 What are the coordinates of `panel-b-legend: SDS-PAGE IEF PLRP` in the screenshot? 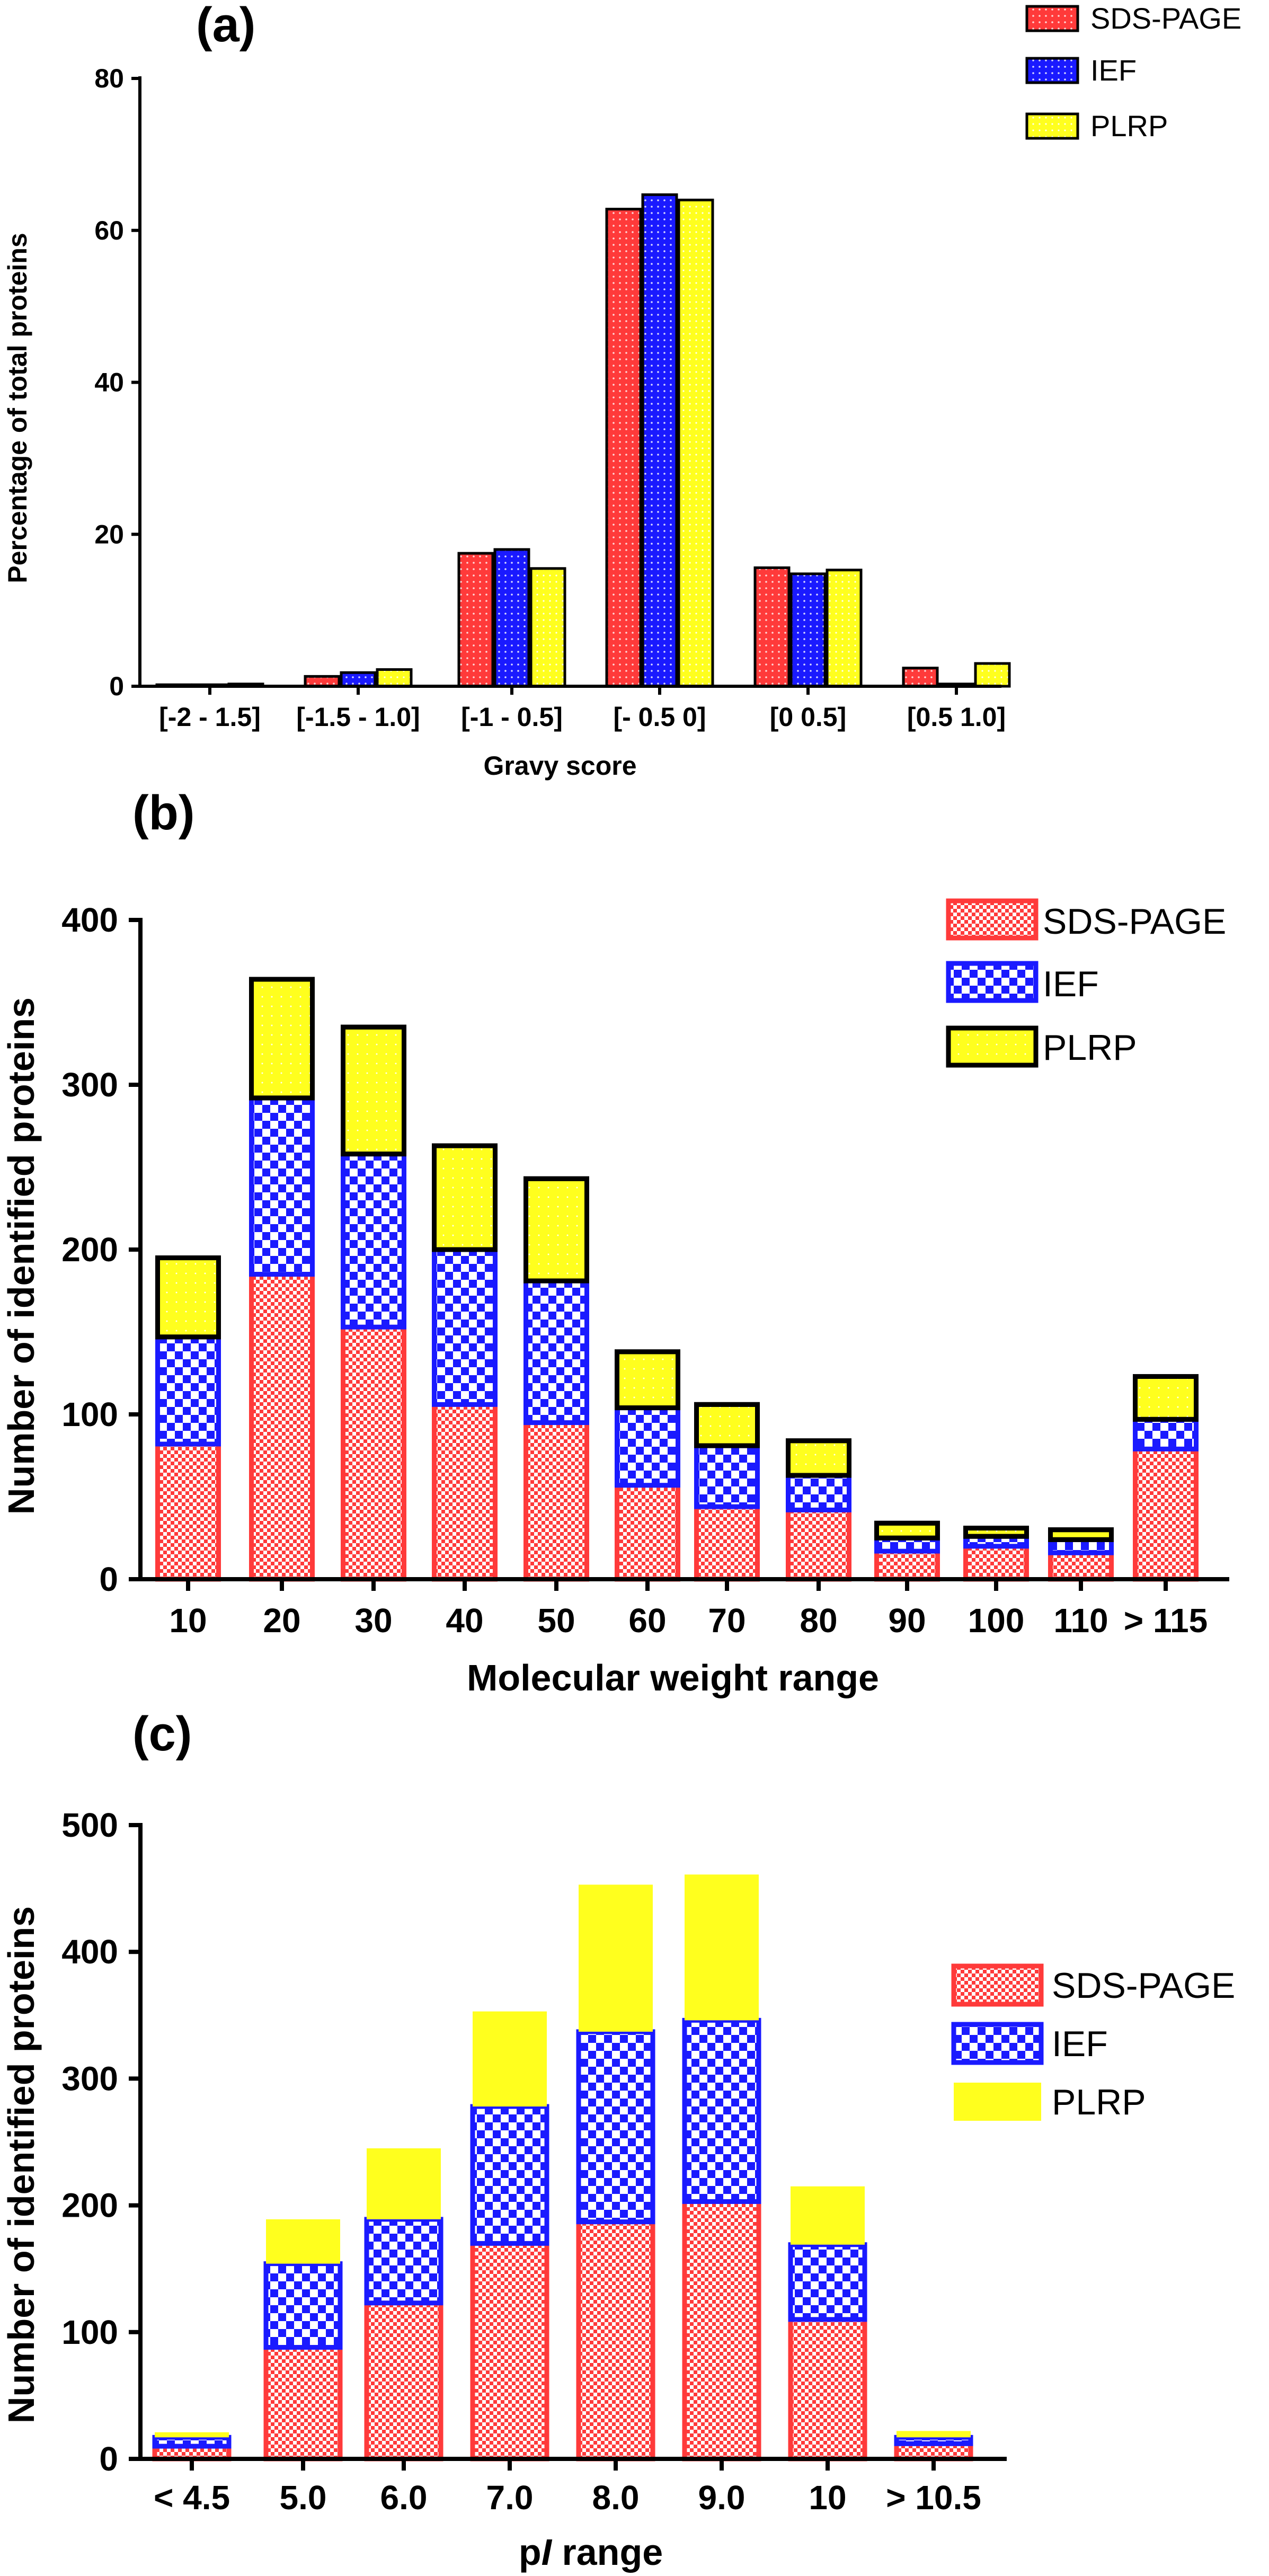 It's located at (1086, 983).